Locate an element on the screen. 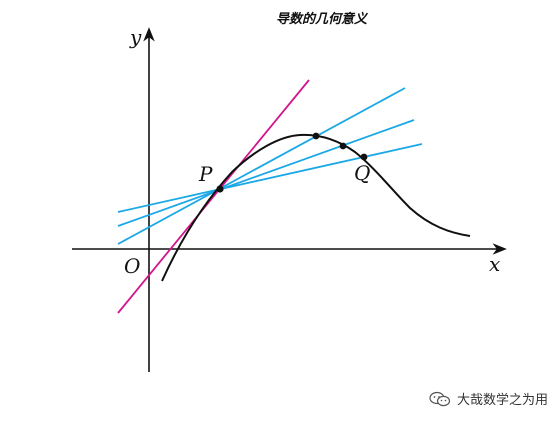 This screenshot has width=560, height=424. wechat-icon is located at coordinates (440, 398).